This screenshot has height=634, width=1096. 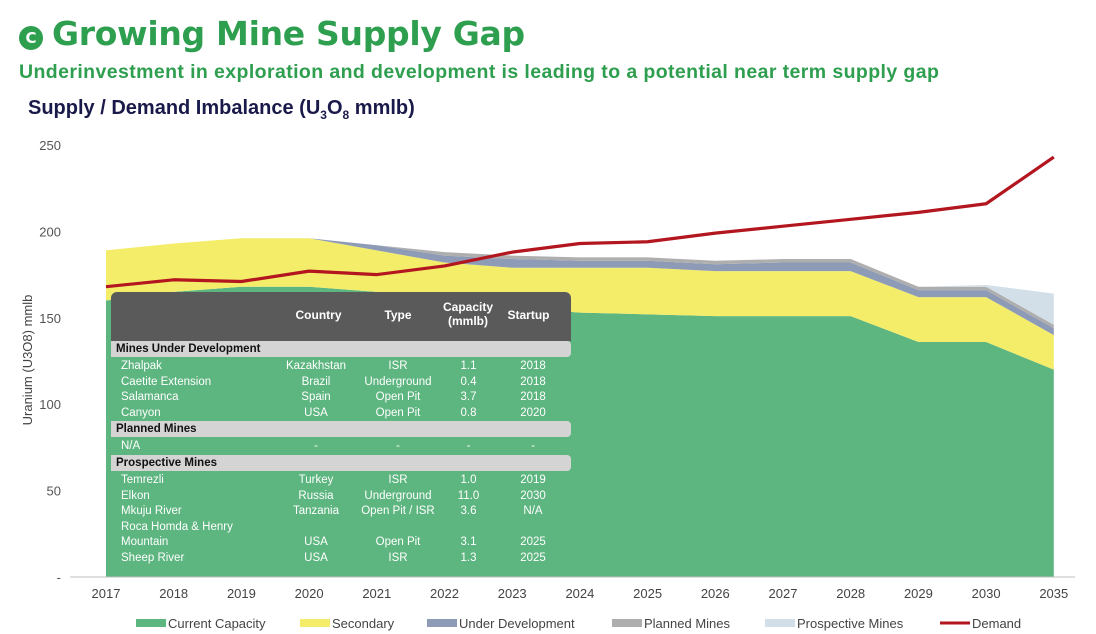 What do you see at coordinates (341, 413) in the screenshot?
I see `table-row: Canyon USA Open Pit 0.8 2020` at bounding box center [341, 413].